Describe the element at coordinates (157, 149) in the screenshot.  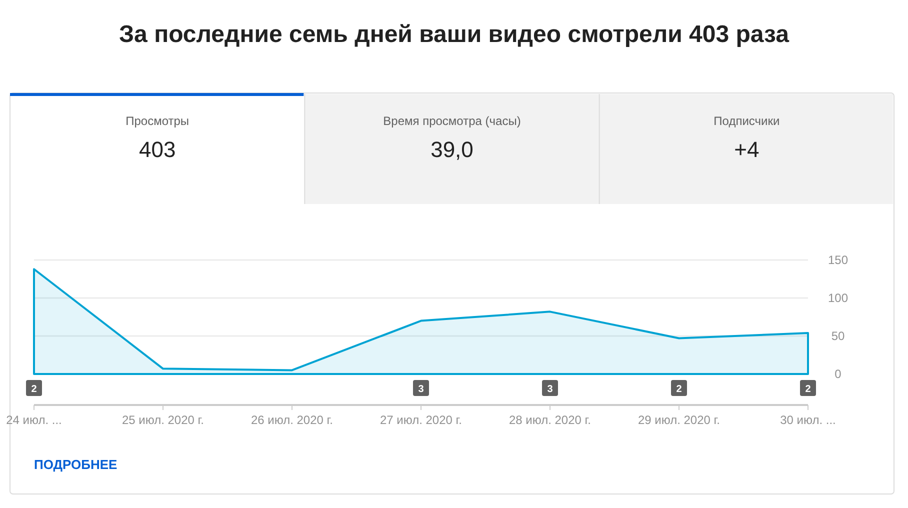
I see `text: 403` at that location.